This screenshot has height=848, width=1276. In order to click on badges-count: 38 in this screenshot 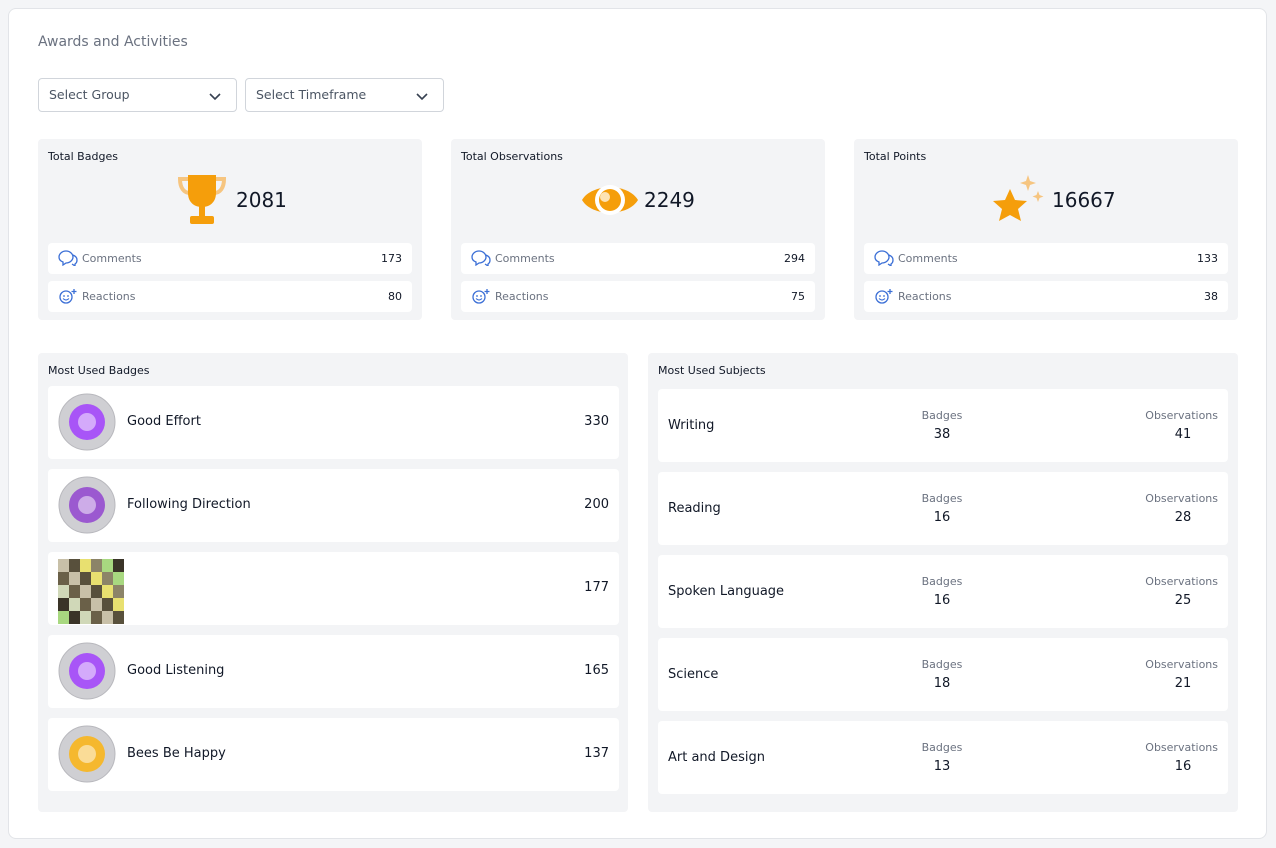, I will do `click(942, 434)`.